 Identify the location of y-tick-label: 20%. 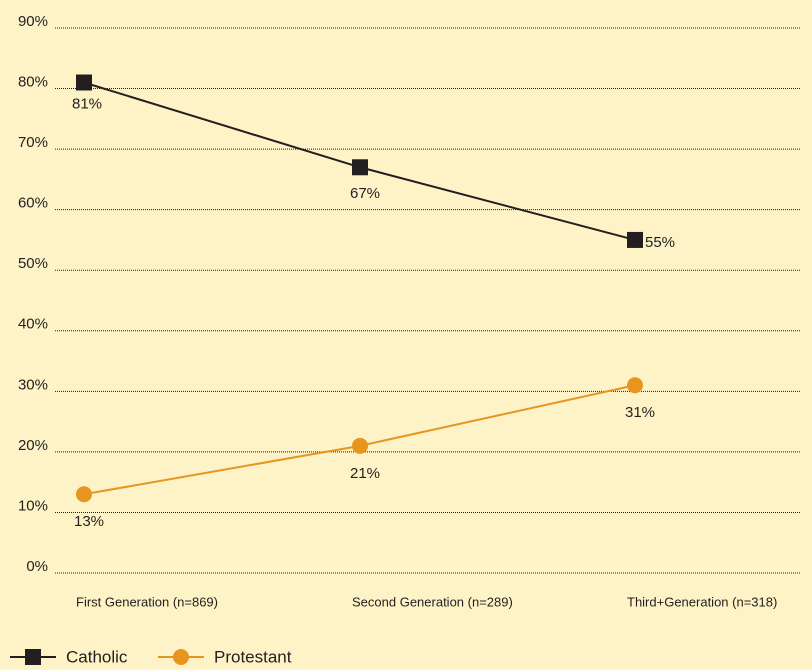
(33, 445).